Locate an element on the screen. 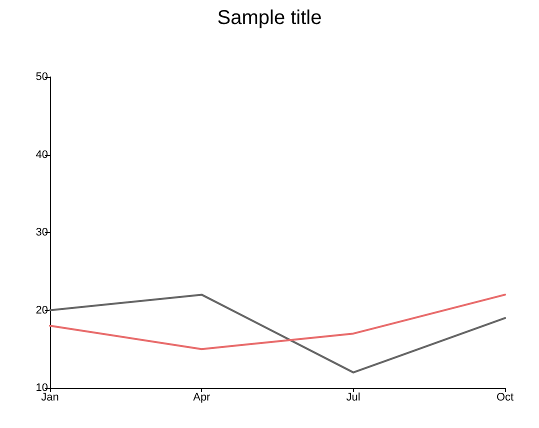  y-tick-label: 20 is located at coordinates (42, 310).